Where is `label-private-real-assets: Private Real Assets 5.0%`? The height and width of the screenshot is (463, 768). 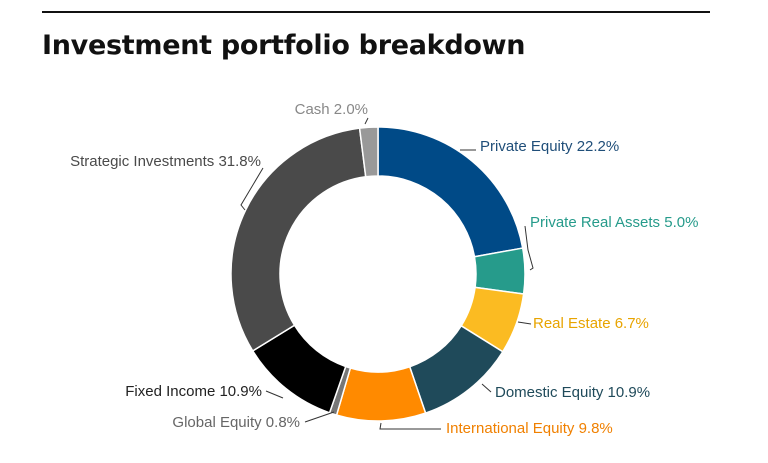 label-private-real-assets: Private Real Assets 5.0% is located at coordinates (614, 222).